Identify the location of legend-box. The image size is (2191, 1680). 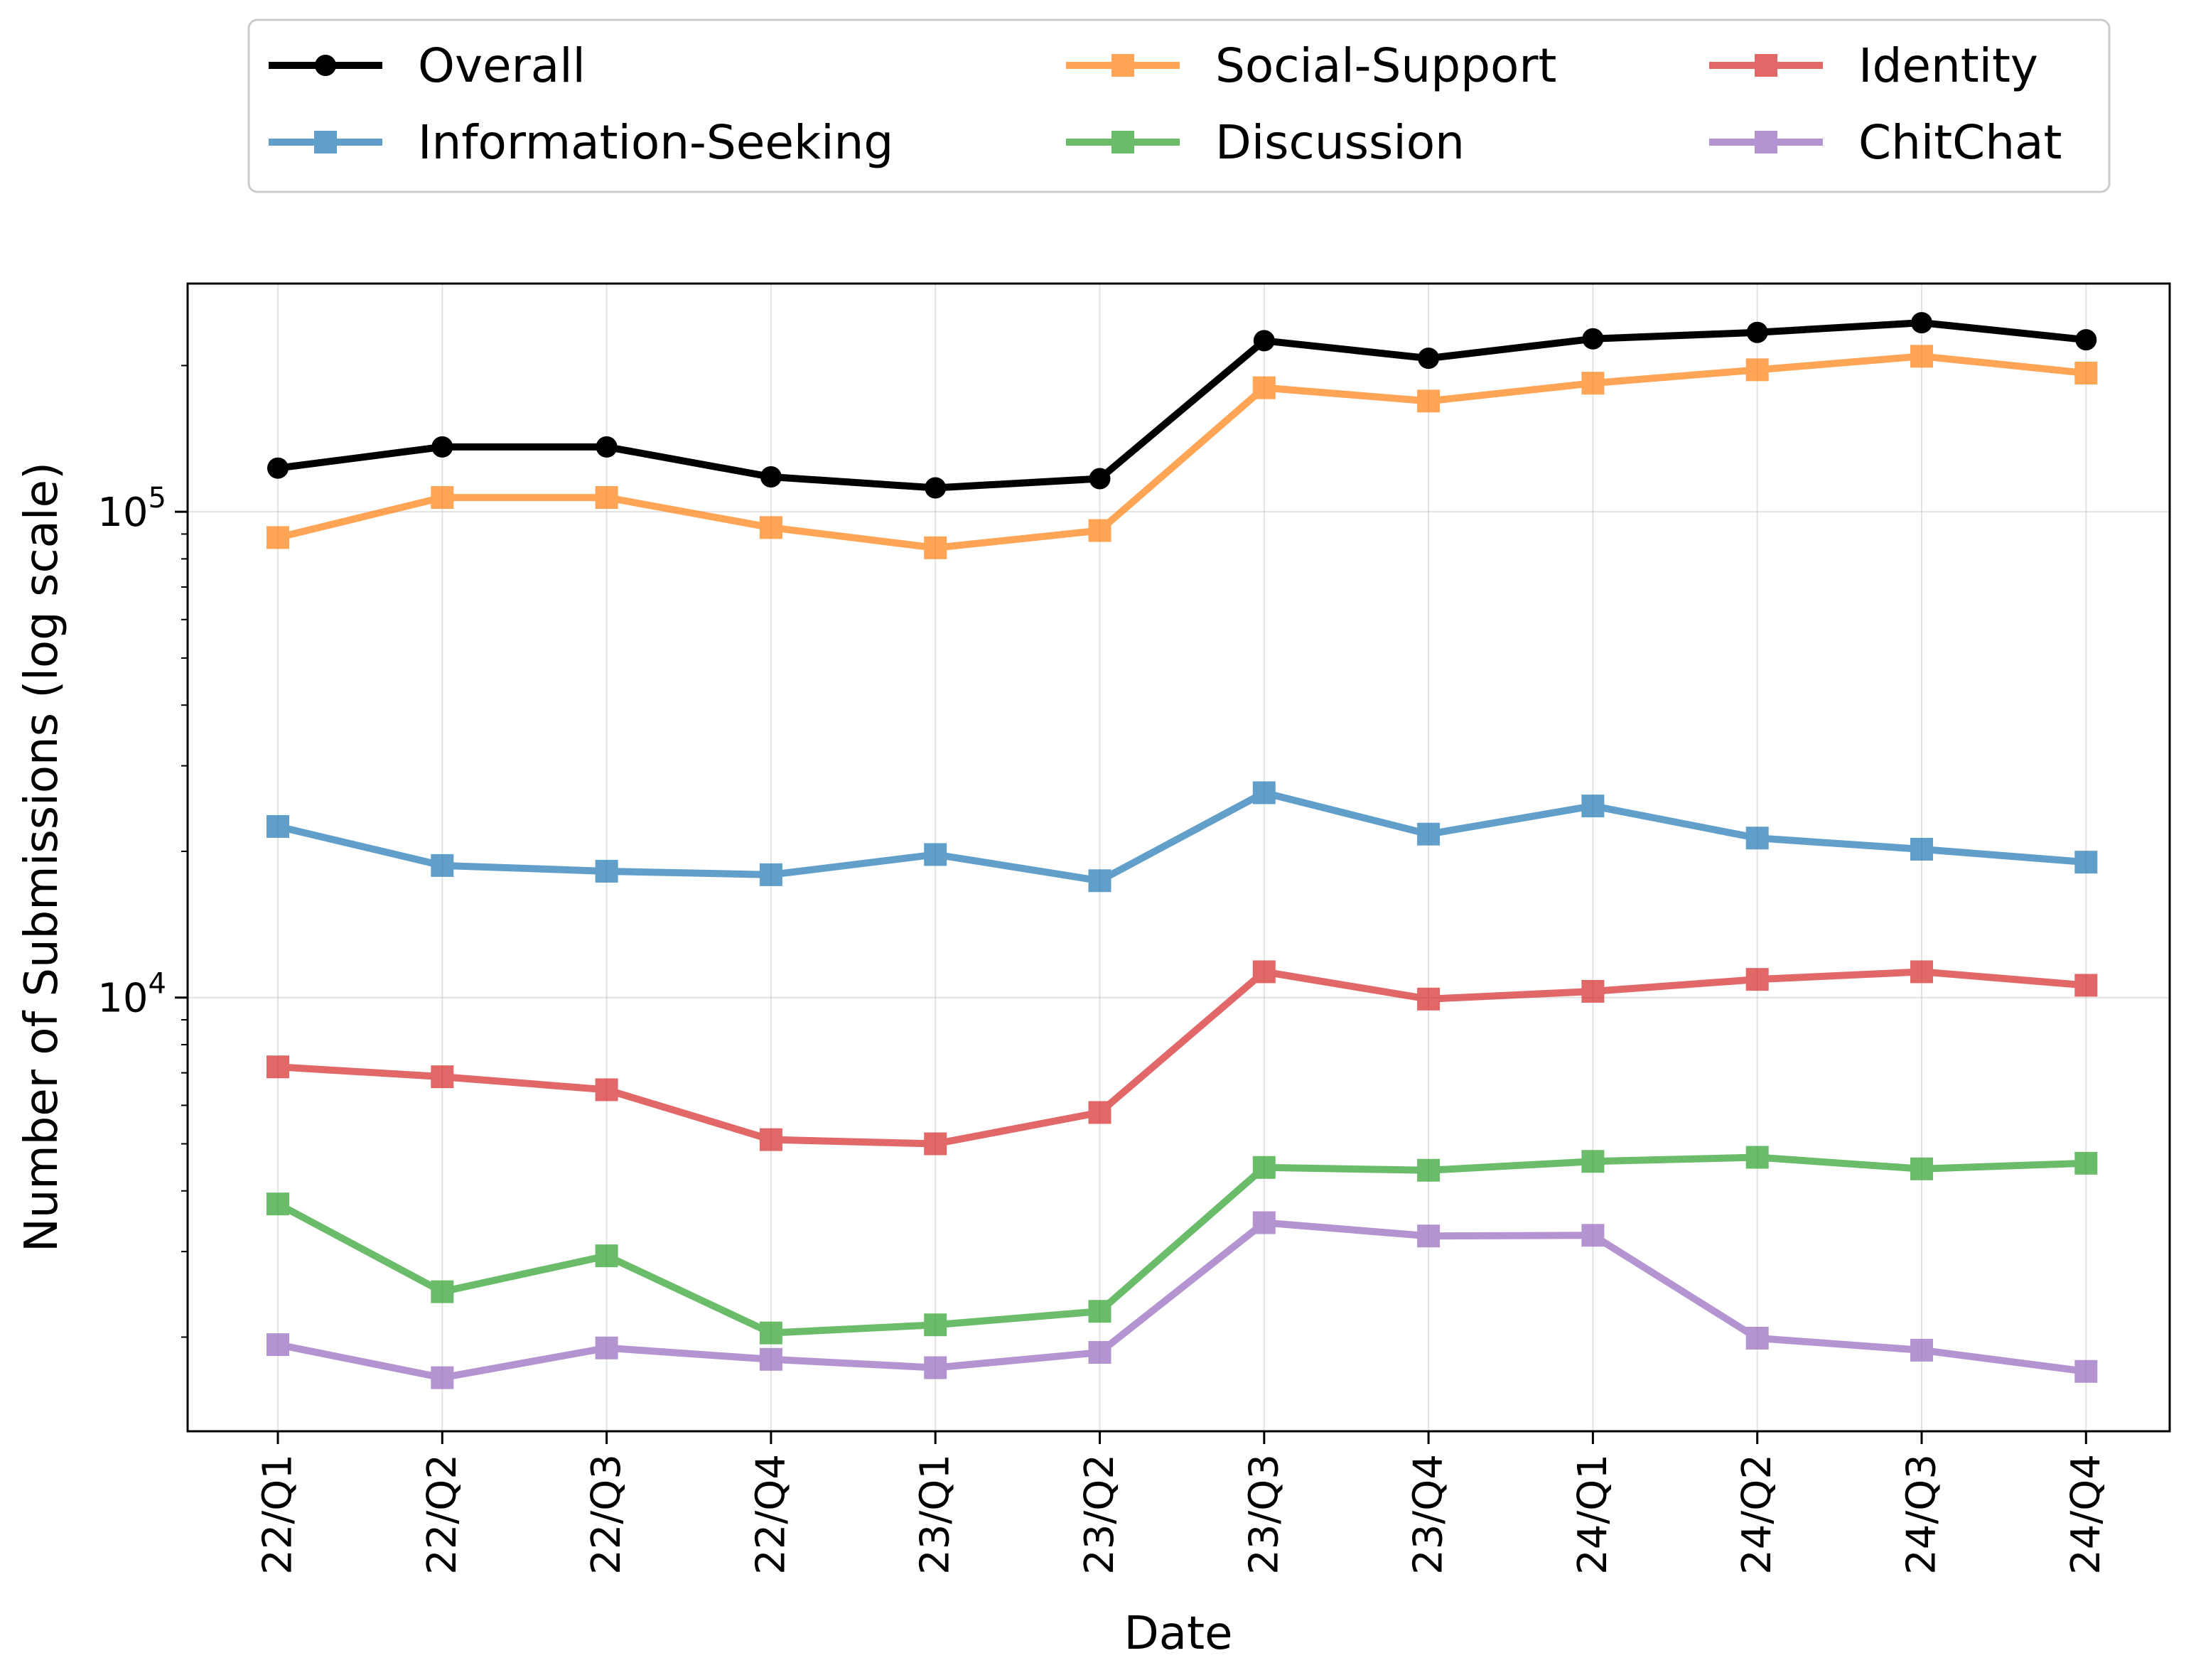
(1179, 106).